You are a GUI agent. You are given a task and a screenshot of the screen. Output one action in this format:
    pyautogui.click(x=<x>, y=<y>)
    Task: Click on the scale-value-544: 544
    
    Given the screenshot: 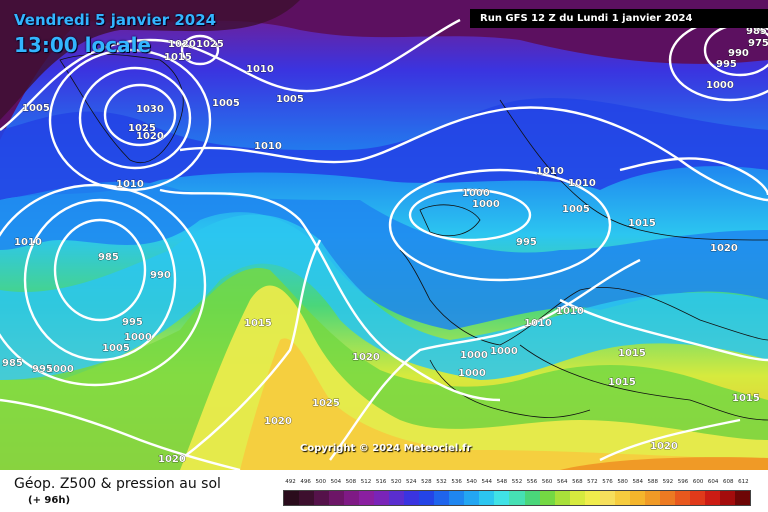 What is the action you would take?
    pyautogui.click(x=487, y=482)
    